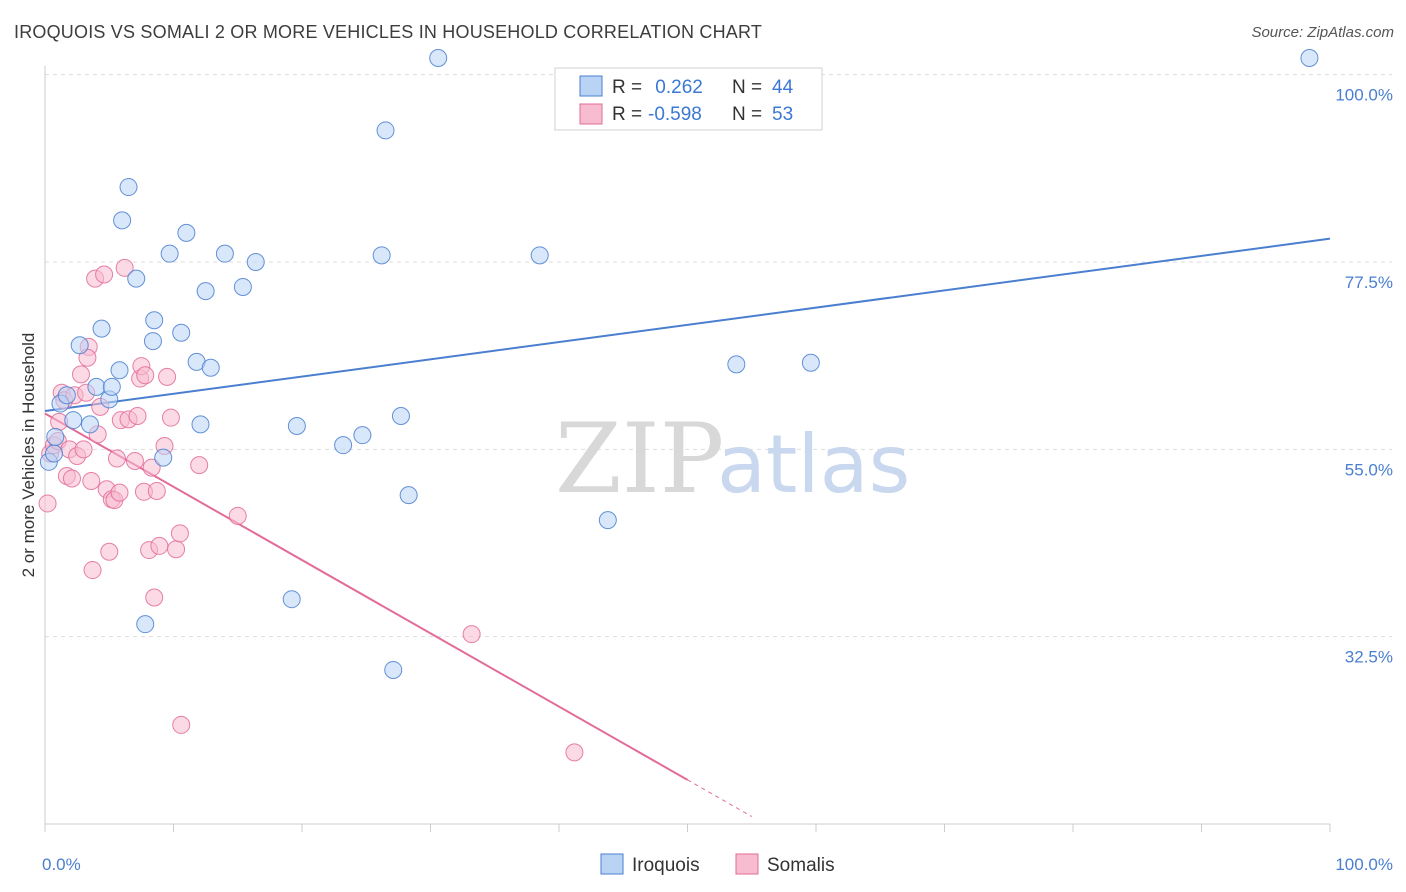 Image resolution: width=1406 pixels, height=892 pixels. I want to click on watermark-zip: ZIP, so click(639, 459).